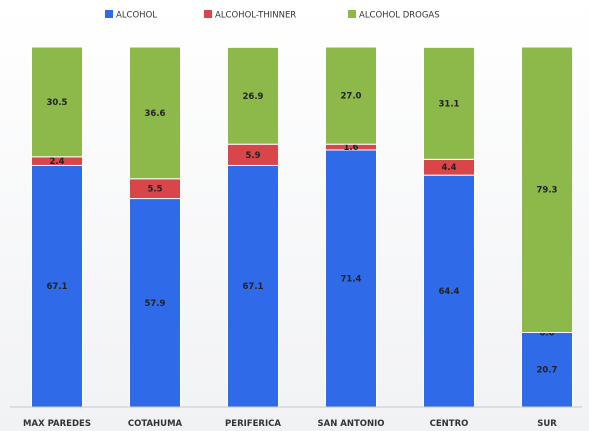 The image size is (589, 431). I want to click on legend-swatch-alcohol-thinner, so click(208, 14).